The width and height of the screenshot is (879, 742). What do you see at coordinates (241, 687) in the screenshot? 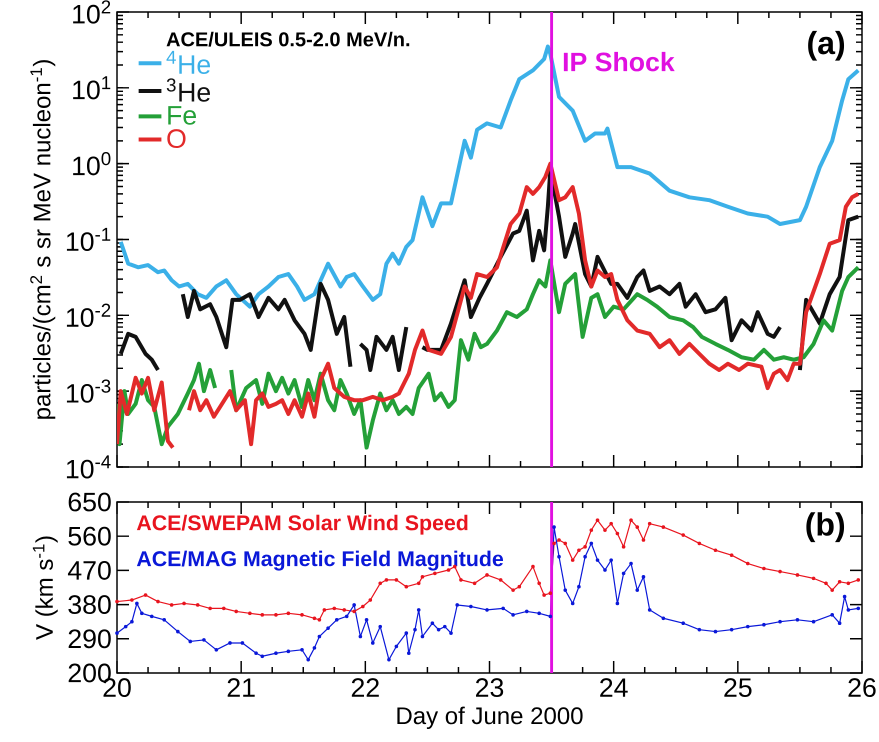
I see `x-tick-label: 21` at bounding box center [241, 687].